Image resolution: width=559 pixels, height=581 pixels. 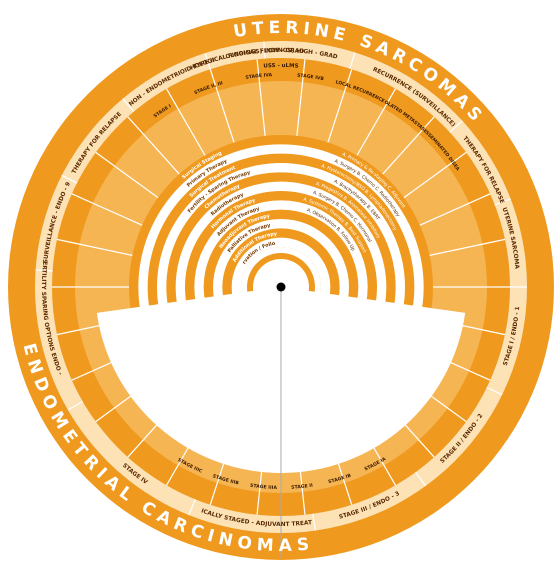 What do you see at coordinates (259, 76) in the screenshot?
I see `column-header: STAGE IVA` at bounding box center [259, 76].